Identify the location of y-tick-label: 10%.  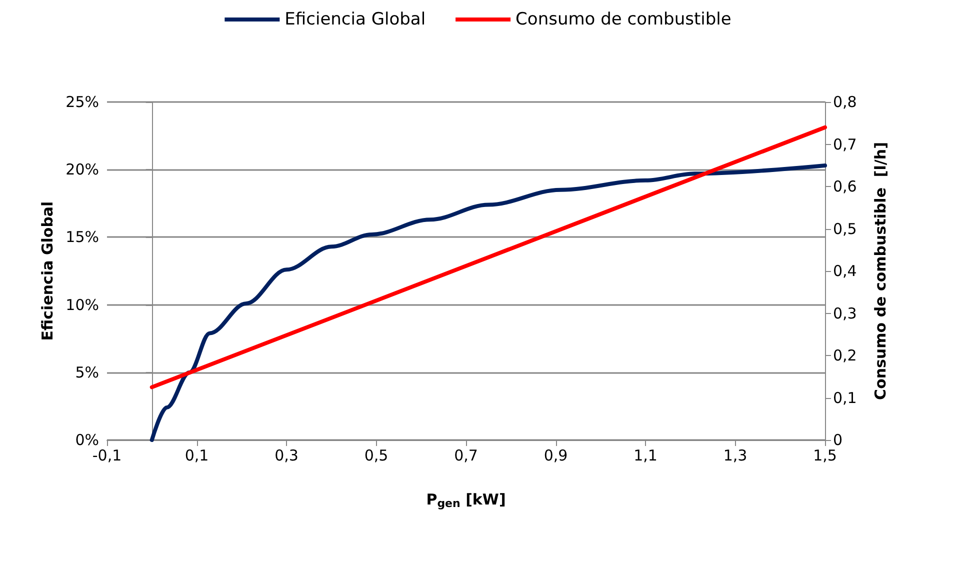
(82, 305).